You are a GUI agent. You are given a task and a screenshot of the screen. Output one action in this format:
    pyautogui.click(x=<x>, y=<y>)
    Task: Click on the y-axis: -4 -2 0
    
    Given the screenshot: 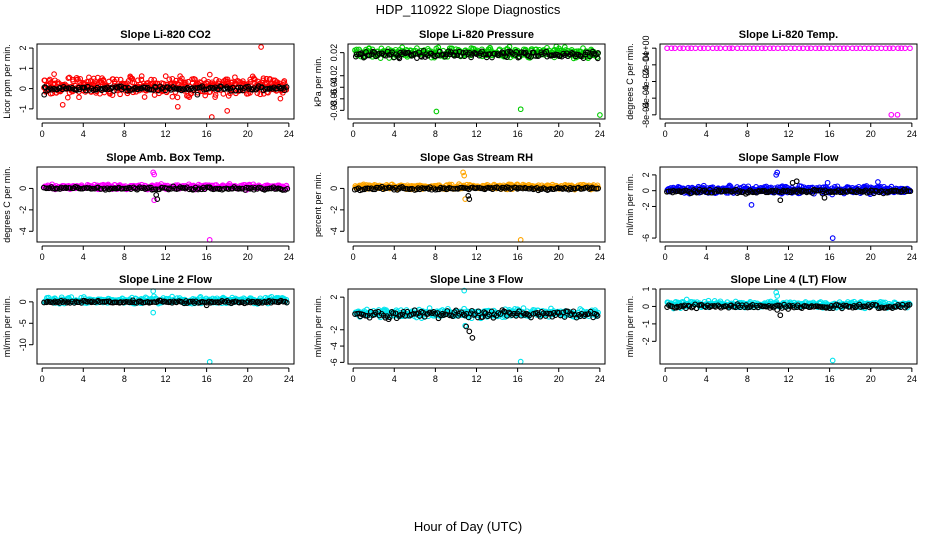 What is the action you would take?
    pyautogui.click(x=26, y=210)
    